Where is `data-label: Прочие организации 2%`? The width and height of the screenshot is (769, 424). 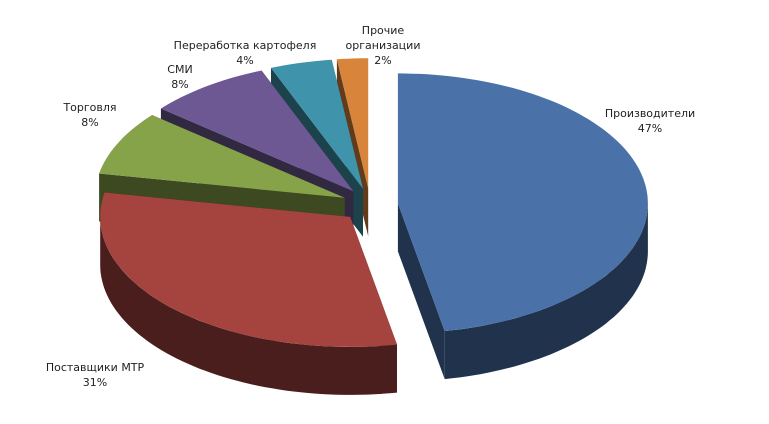 data-label: Прочие организации 2% is located at coordinates (383, 45).